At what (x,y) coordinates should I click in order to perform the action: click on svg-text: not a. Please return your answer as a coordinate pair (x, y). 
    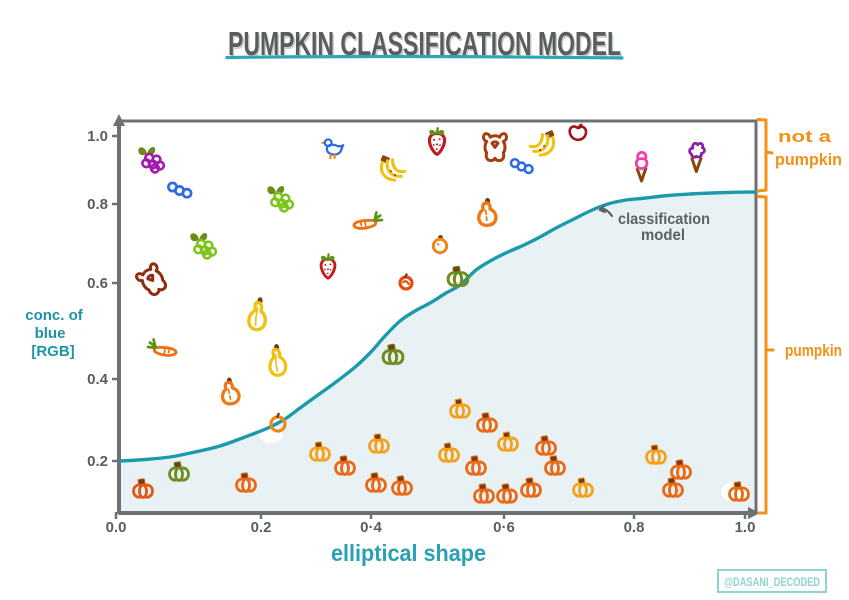
    Looking at the image, I should click on (805, 137).